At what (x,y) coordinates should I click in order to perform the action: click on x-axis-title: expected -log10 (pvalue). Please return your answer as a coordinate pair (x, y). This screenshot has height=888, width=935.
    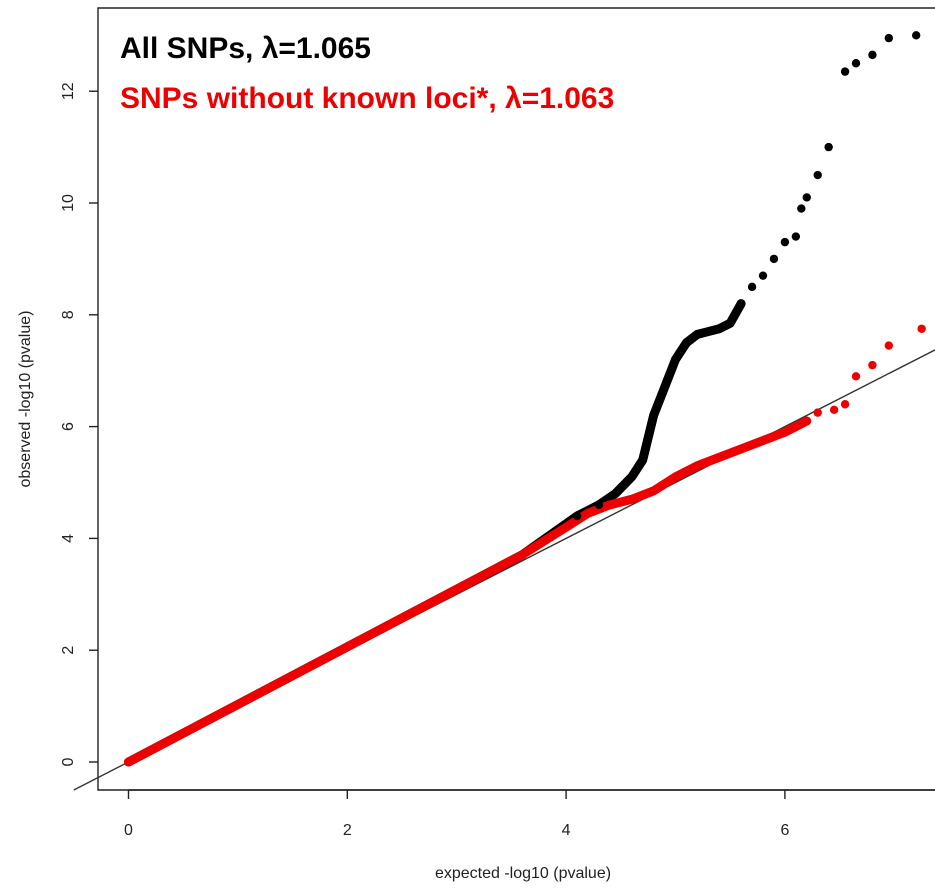
    Looking at the image, I should click on (523, 873).